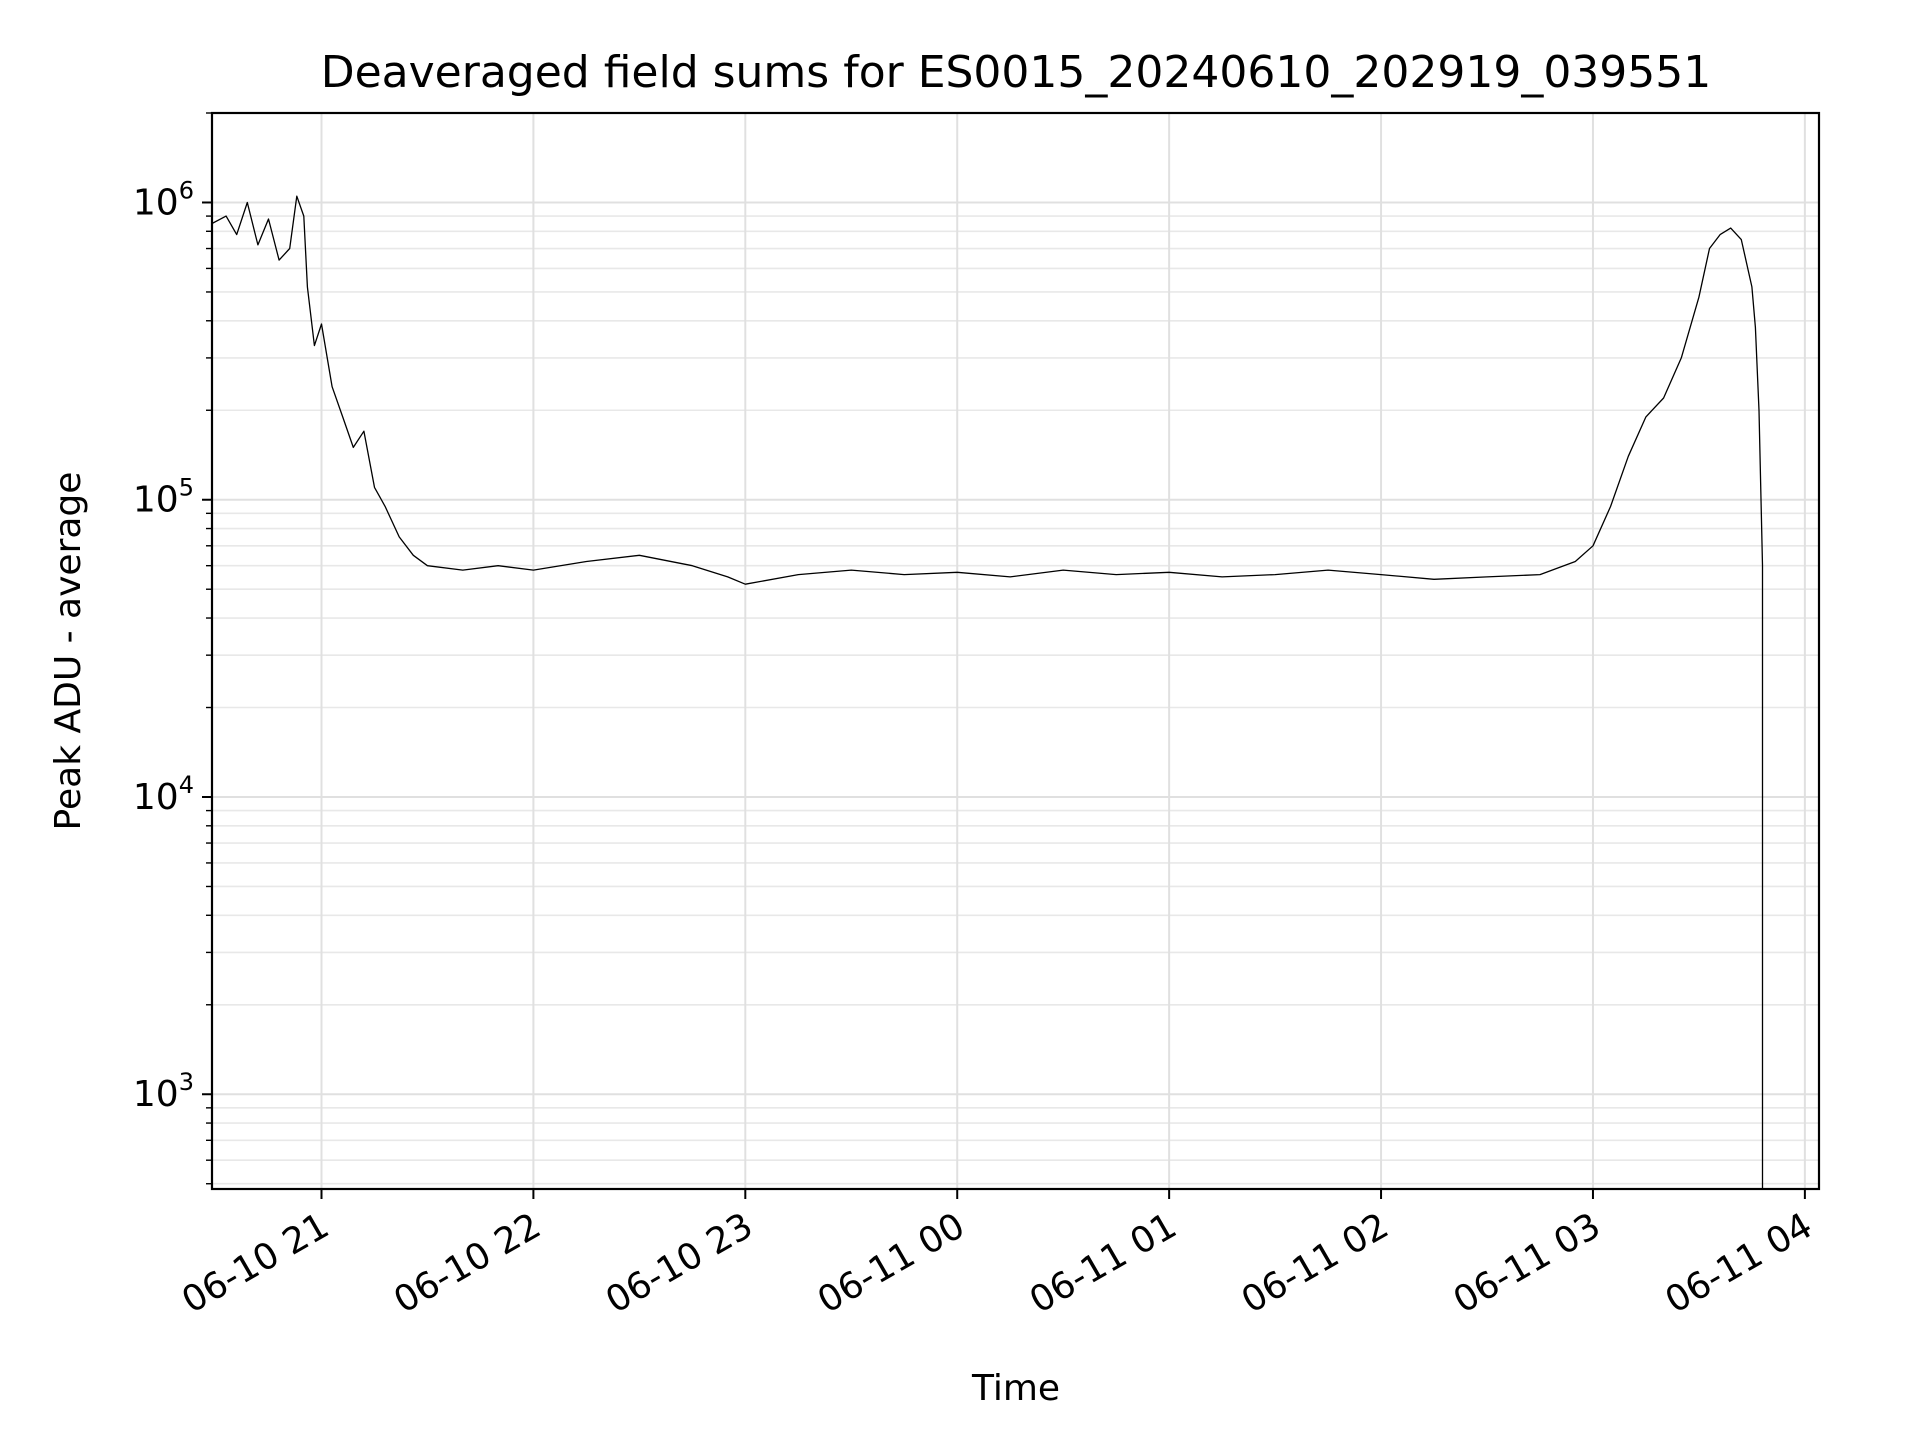 This screenshot has width=1920, height=1440. What do you see at coordinates (1315, 1263) in the screenshot?
I see `x-tick-label: 06-11 02` at bounding box center [1315, 1263].